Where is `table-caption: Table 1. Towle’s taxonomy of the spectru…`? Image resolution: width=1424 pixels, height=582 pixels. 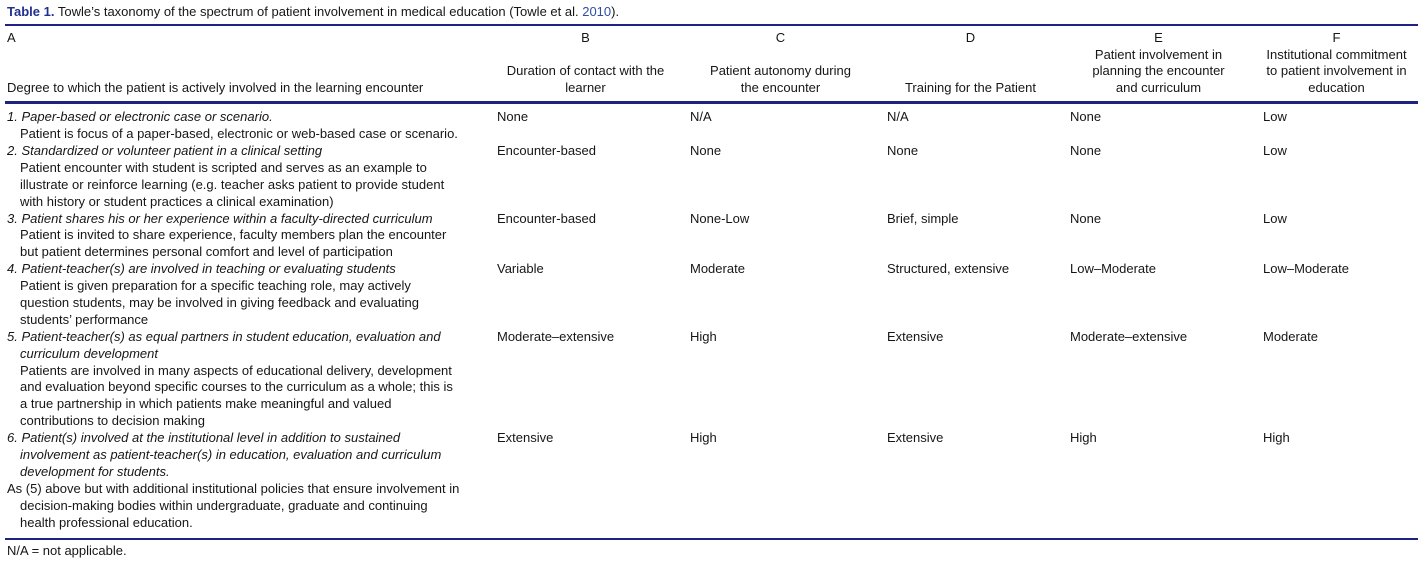
table-caption: Table 1. Towle’s taxonomy of the spectru… is located at coordinates (711, 14).